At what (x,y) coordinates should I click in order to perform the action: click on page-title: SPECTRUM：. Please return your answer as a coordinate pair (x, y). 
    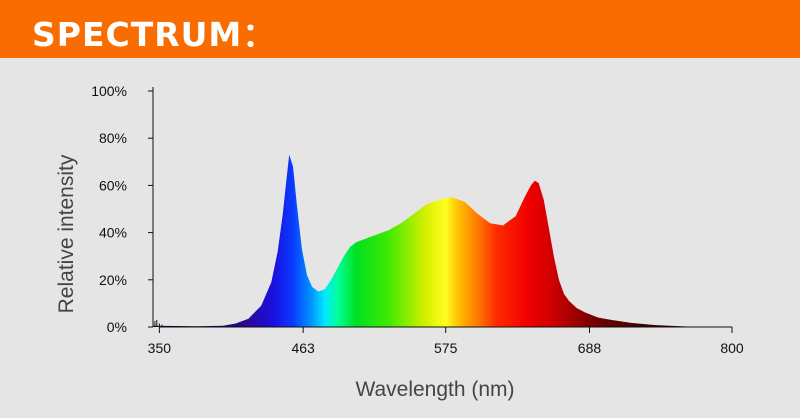
    Looking at the image, I should click on (154, 34).